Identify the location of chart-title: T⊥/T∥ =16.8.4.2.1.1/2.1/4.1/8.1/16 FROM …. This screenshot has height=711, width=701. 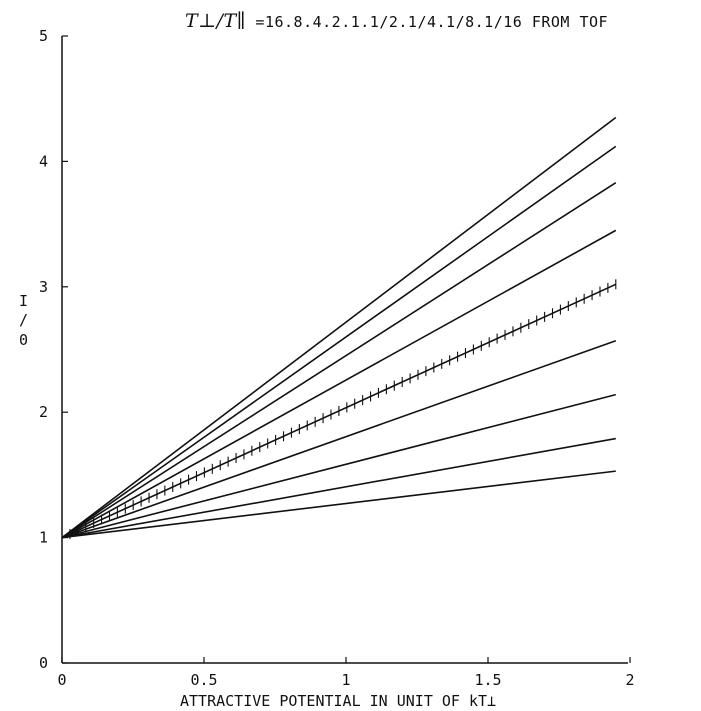
(396, 21).